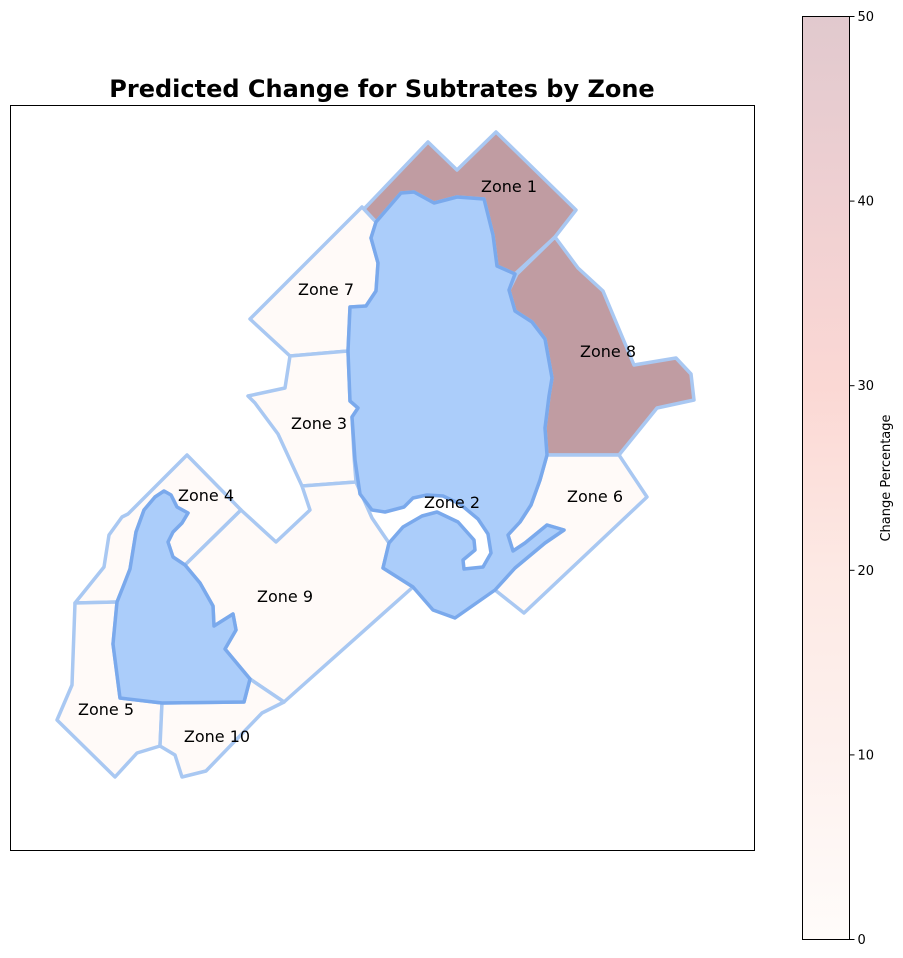 The image size is (903, 958). What do you see at coordinates (866, 386) in the screenshot?
I see `colorbar-tick-label: 30` at bounding box center [866, 386].